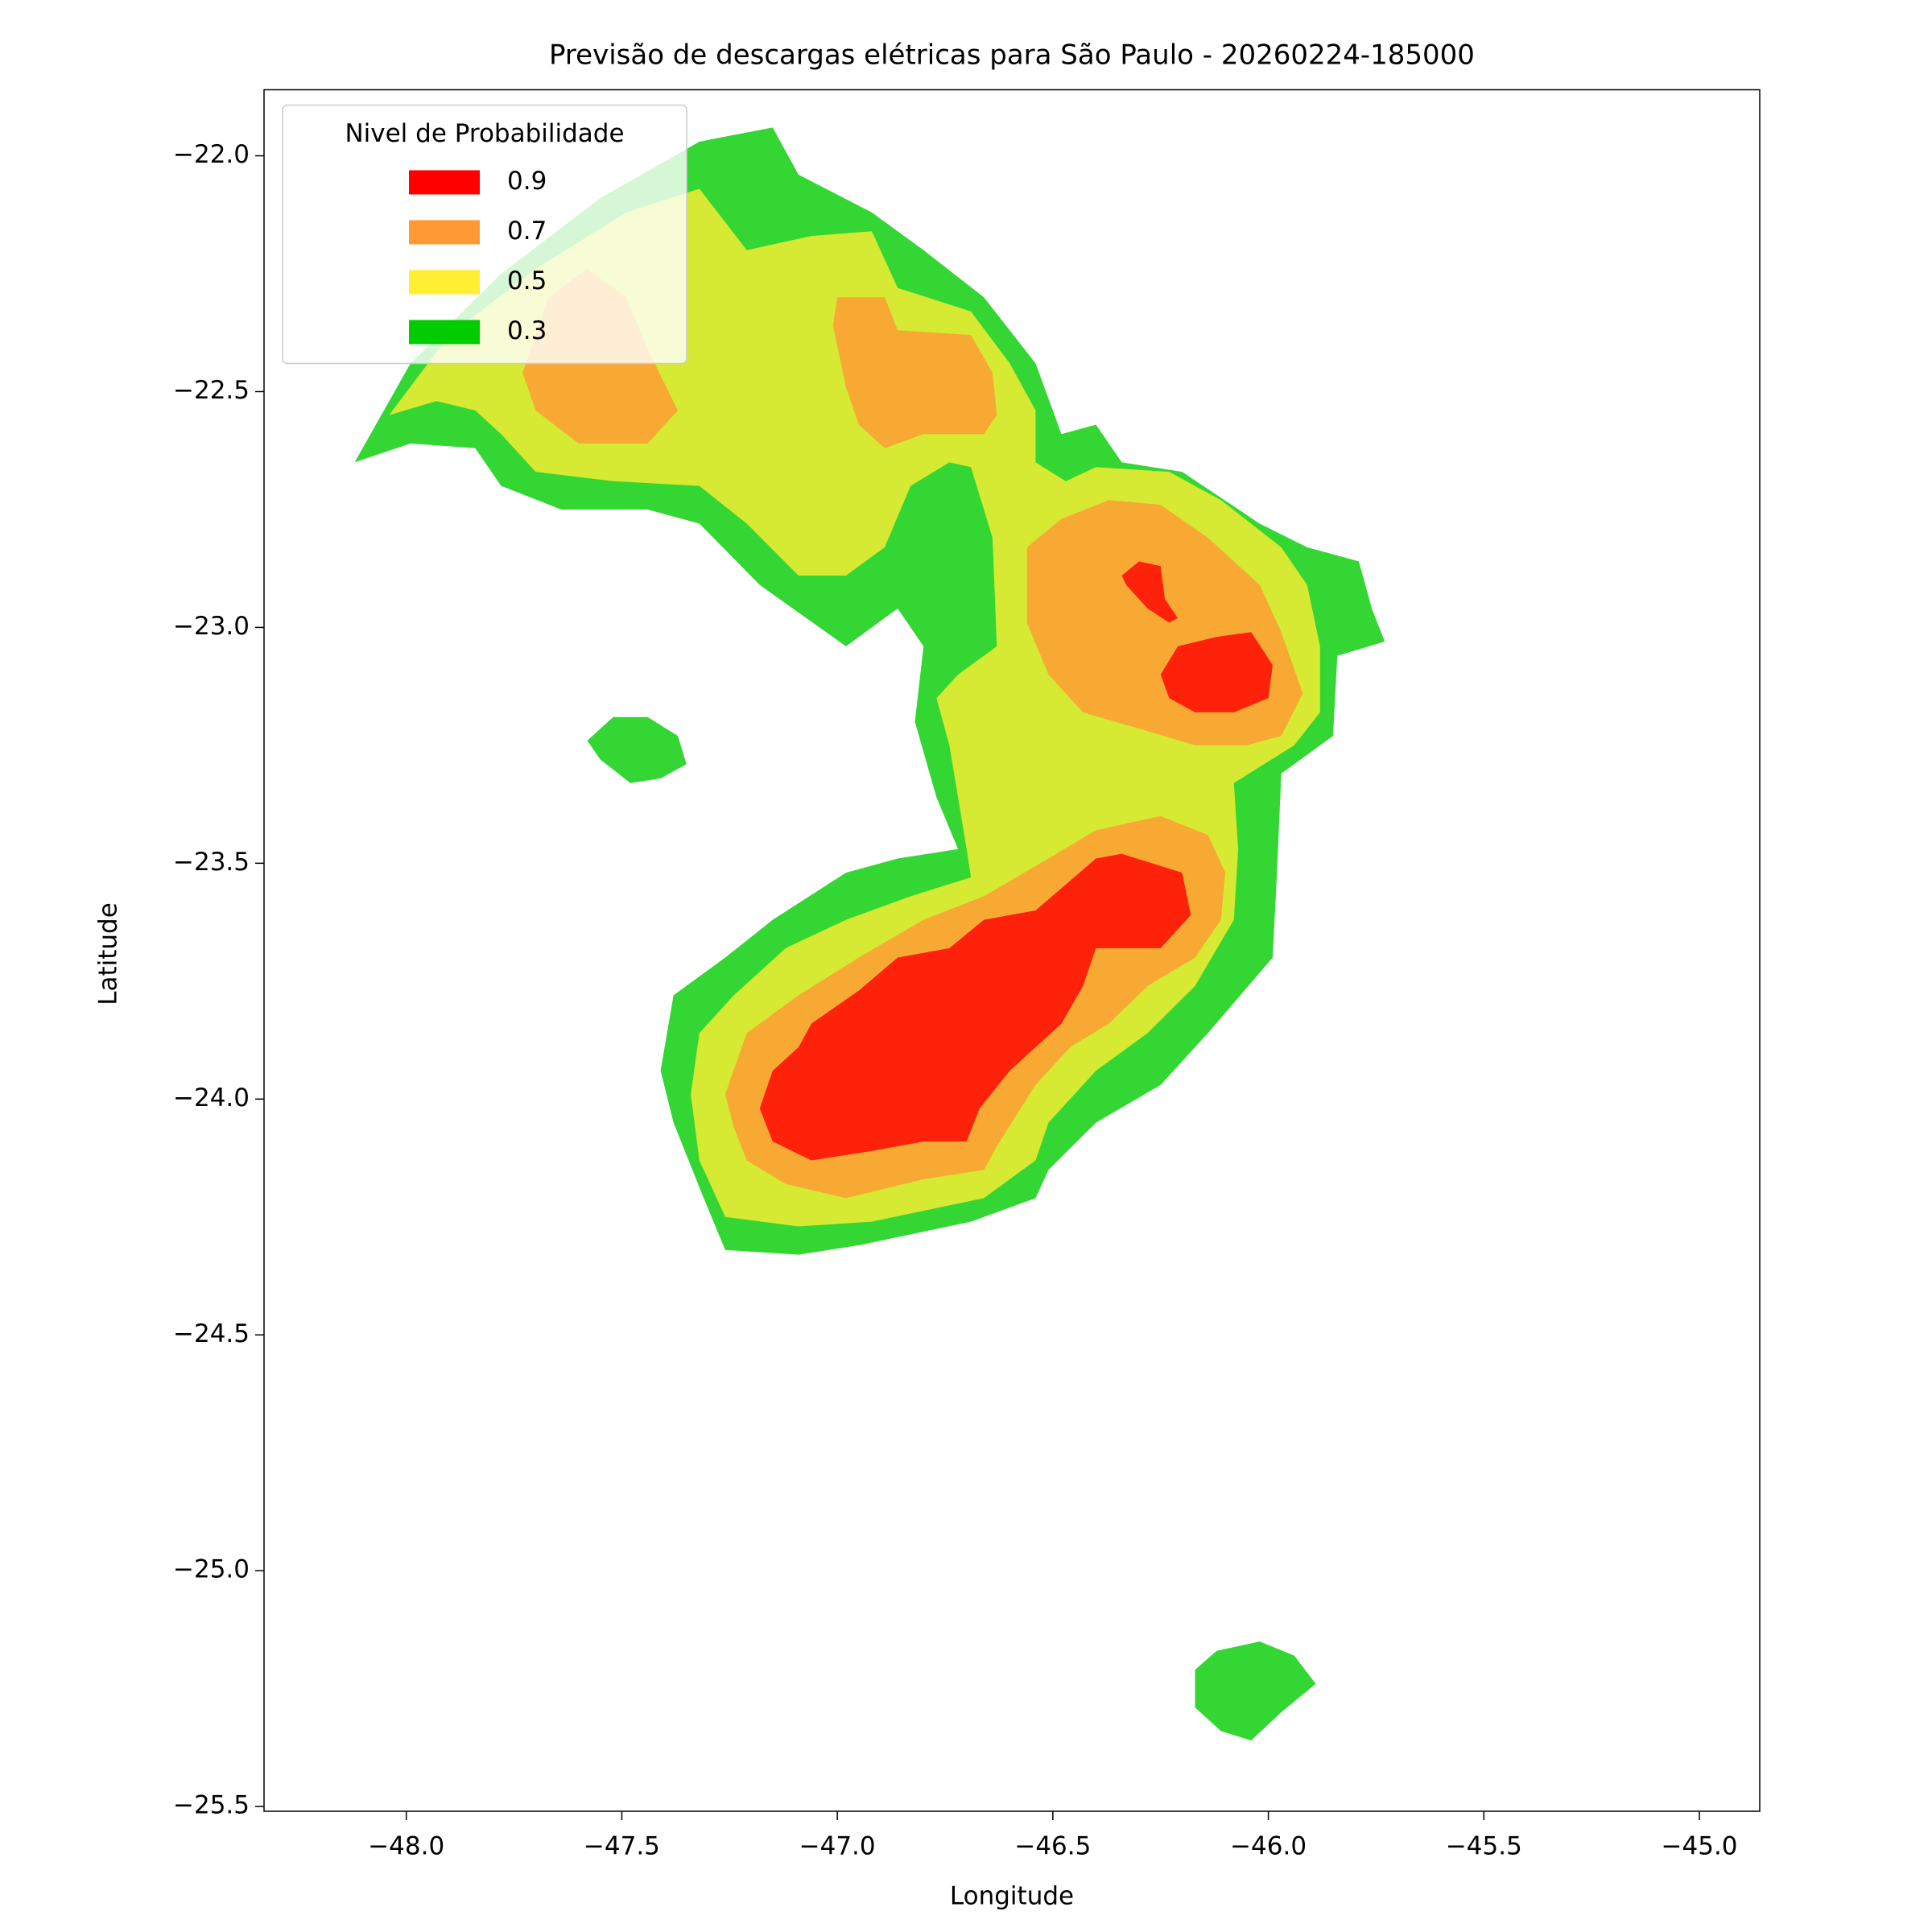  I want to click on legend-label: 0.3, so click(527, 330).